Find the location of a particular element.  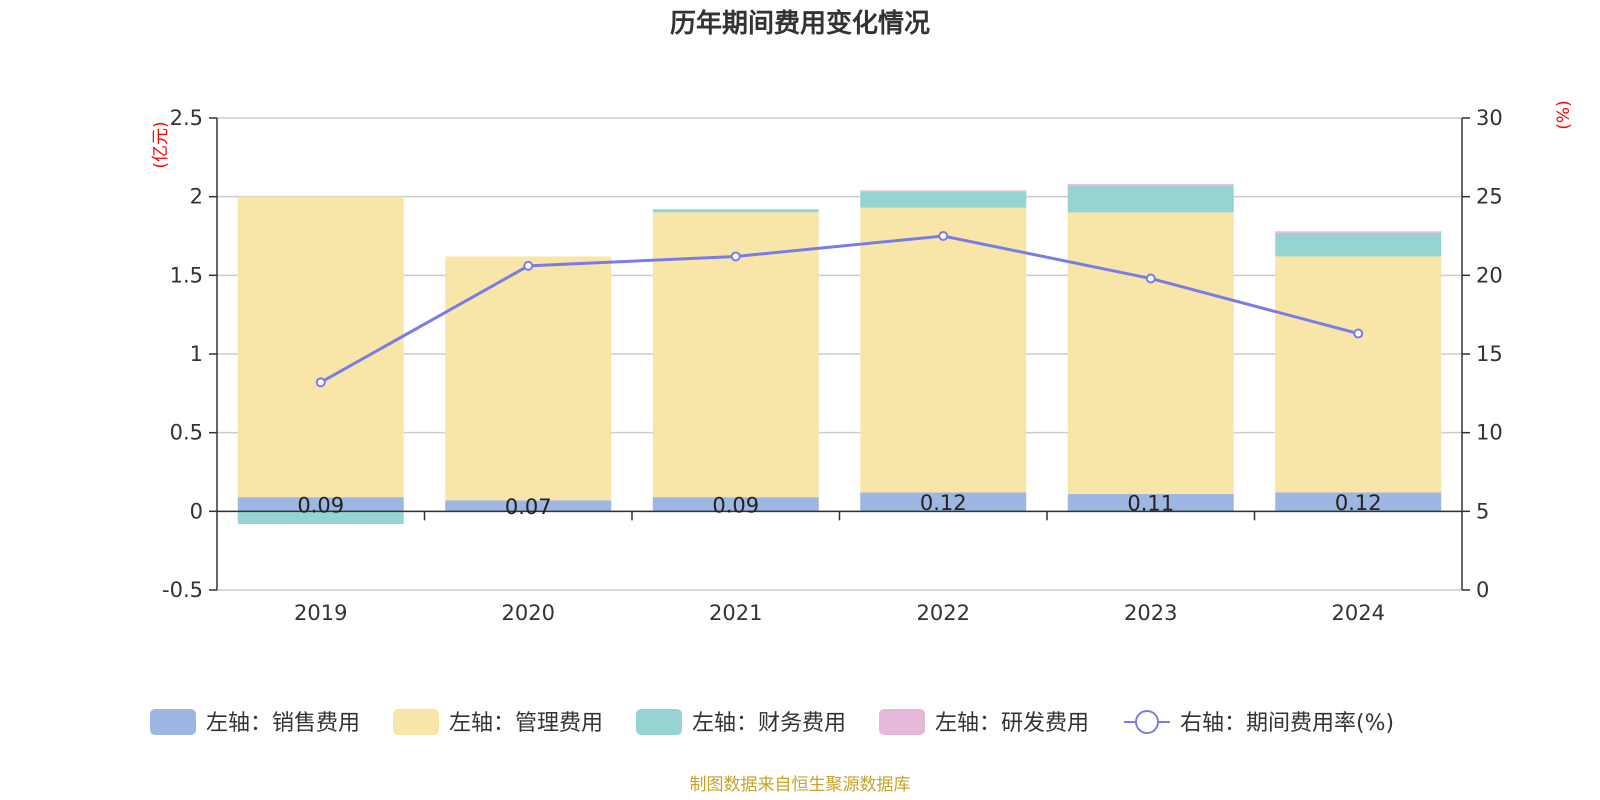

legend-label: 左轴：财务费用 is located at coordinates (769, 723).